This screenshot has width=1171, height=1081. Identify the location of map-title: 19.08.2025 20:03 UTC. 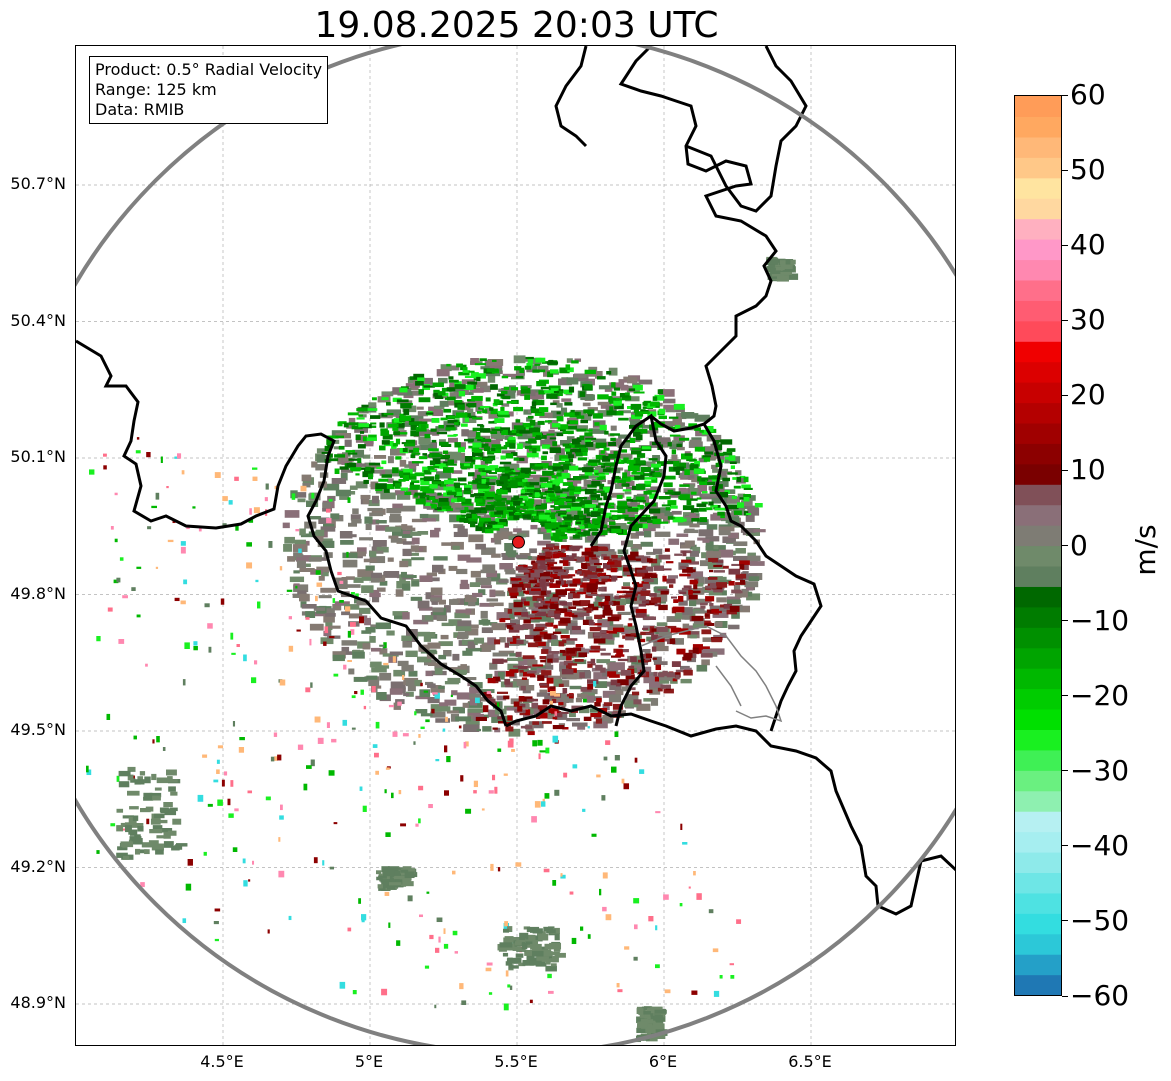
(516, 25).